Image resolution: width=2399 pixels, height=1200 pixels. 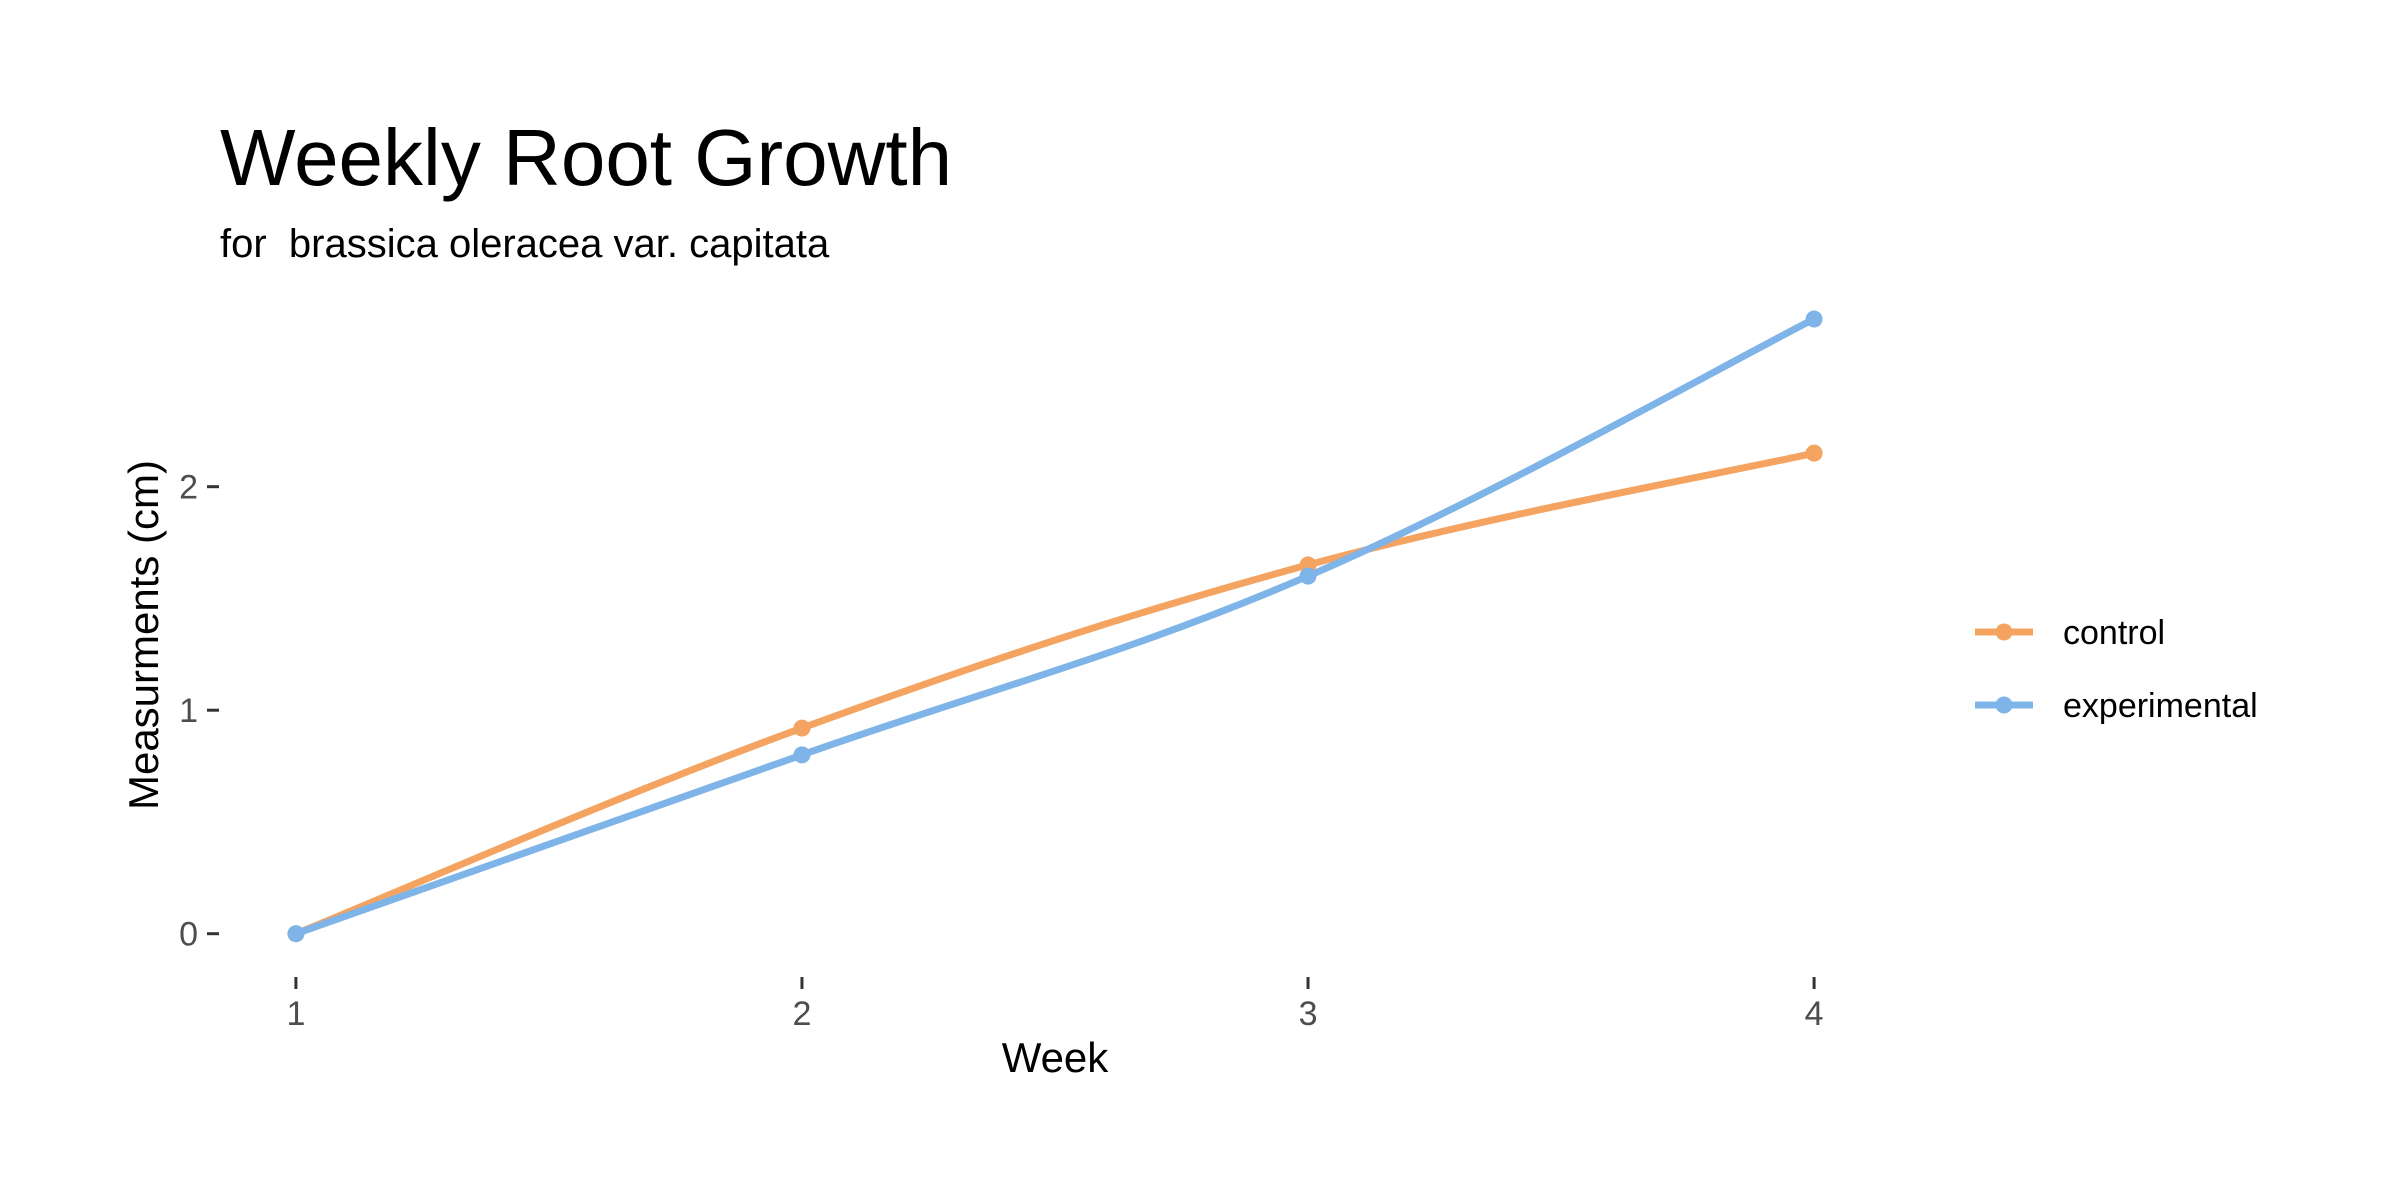 What do you see at coordinates (188, 935) in the screenshot?
I see `y-tick-label: 0` at bounding box center [188, 935].